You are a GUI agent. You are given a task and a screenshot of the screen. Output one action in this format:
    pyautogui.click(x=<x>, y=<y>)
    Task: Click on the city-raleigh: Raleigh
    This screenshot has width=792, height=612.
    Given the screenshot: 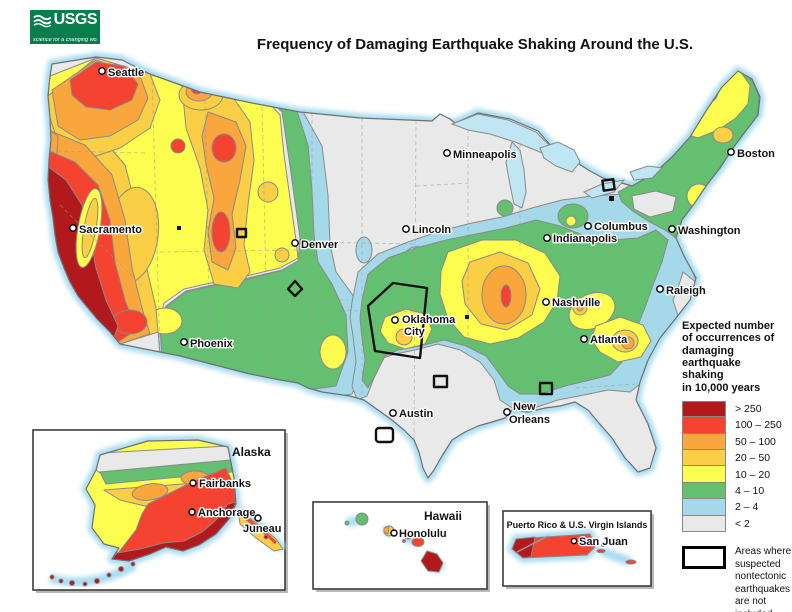 What is the action you would take?
    pyautogui.click(x=681, y=291)
    